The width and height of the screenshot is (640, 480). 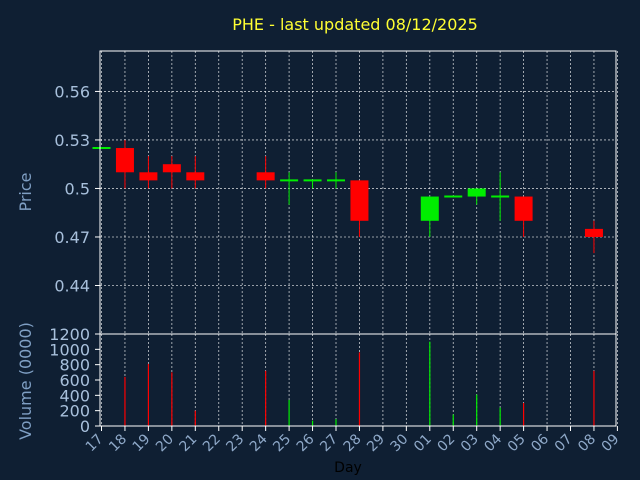 What do you see at coordinates (72, 140) in the screenshot?
I see `price-tick-label: 0.53` at bounding box center [72, 140].